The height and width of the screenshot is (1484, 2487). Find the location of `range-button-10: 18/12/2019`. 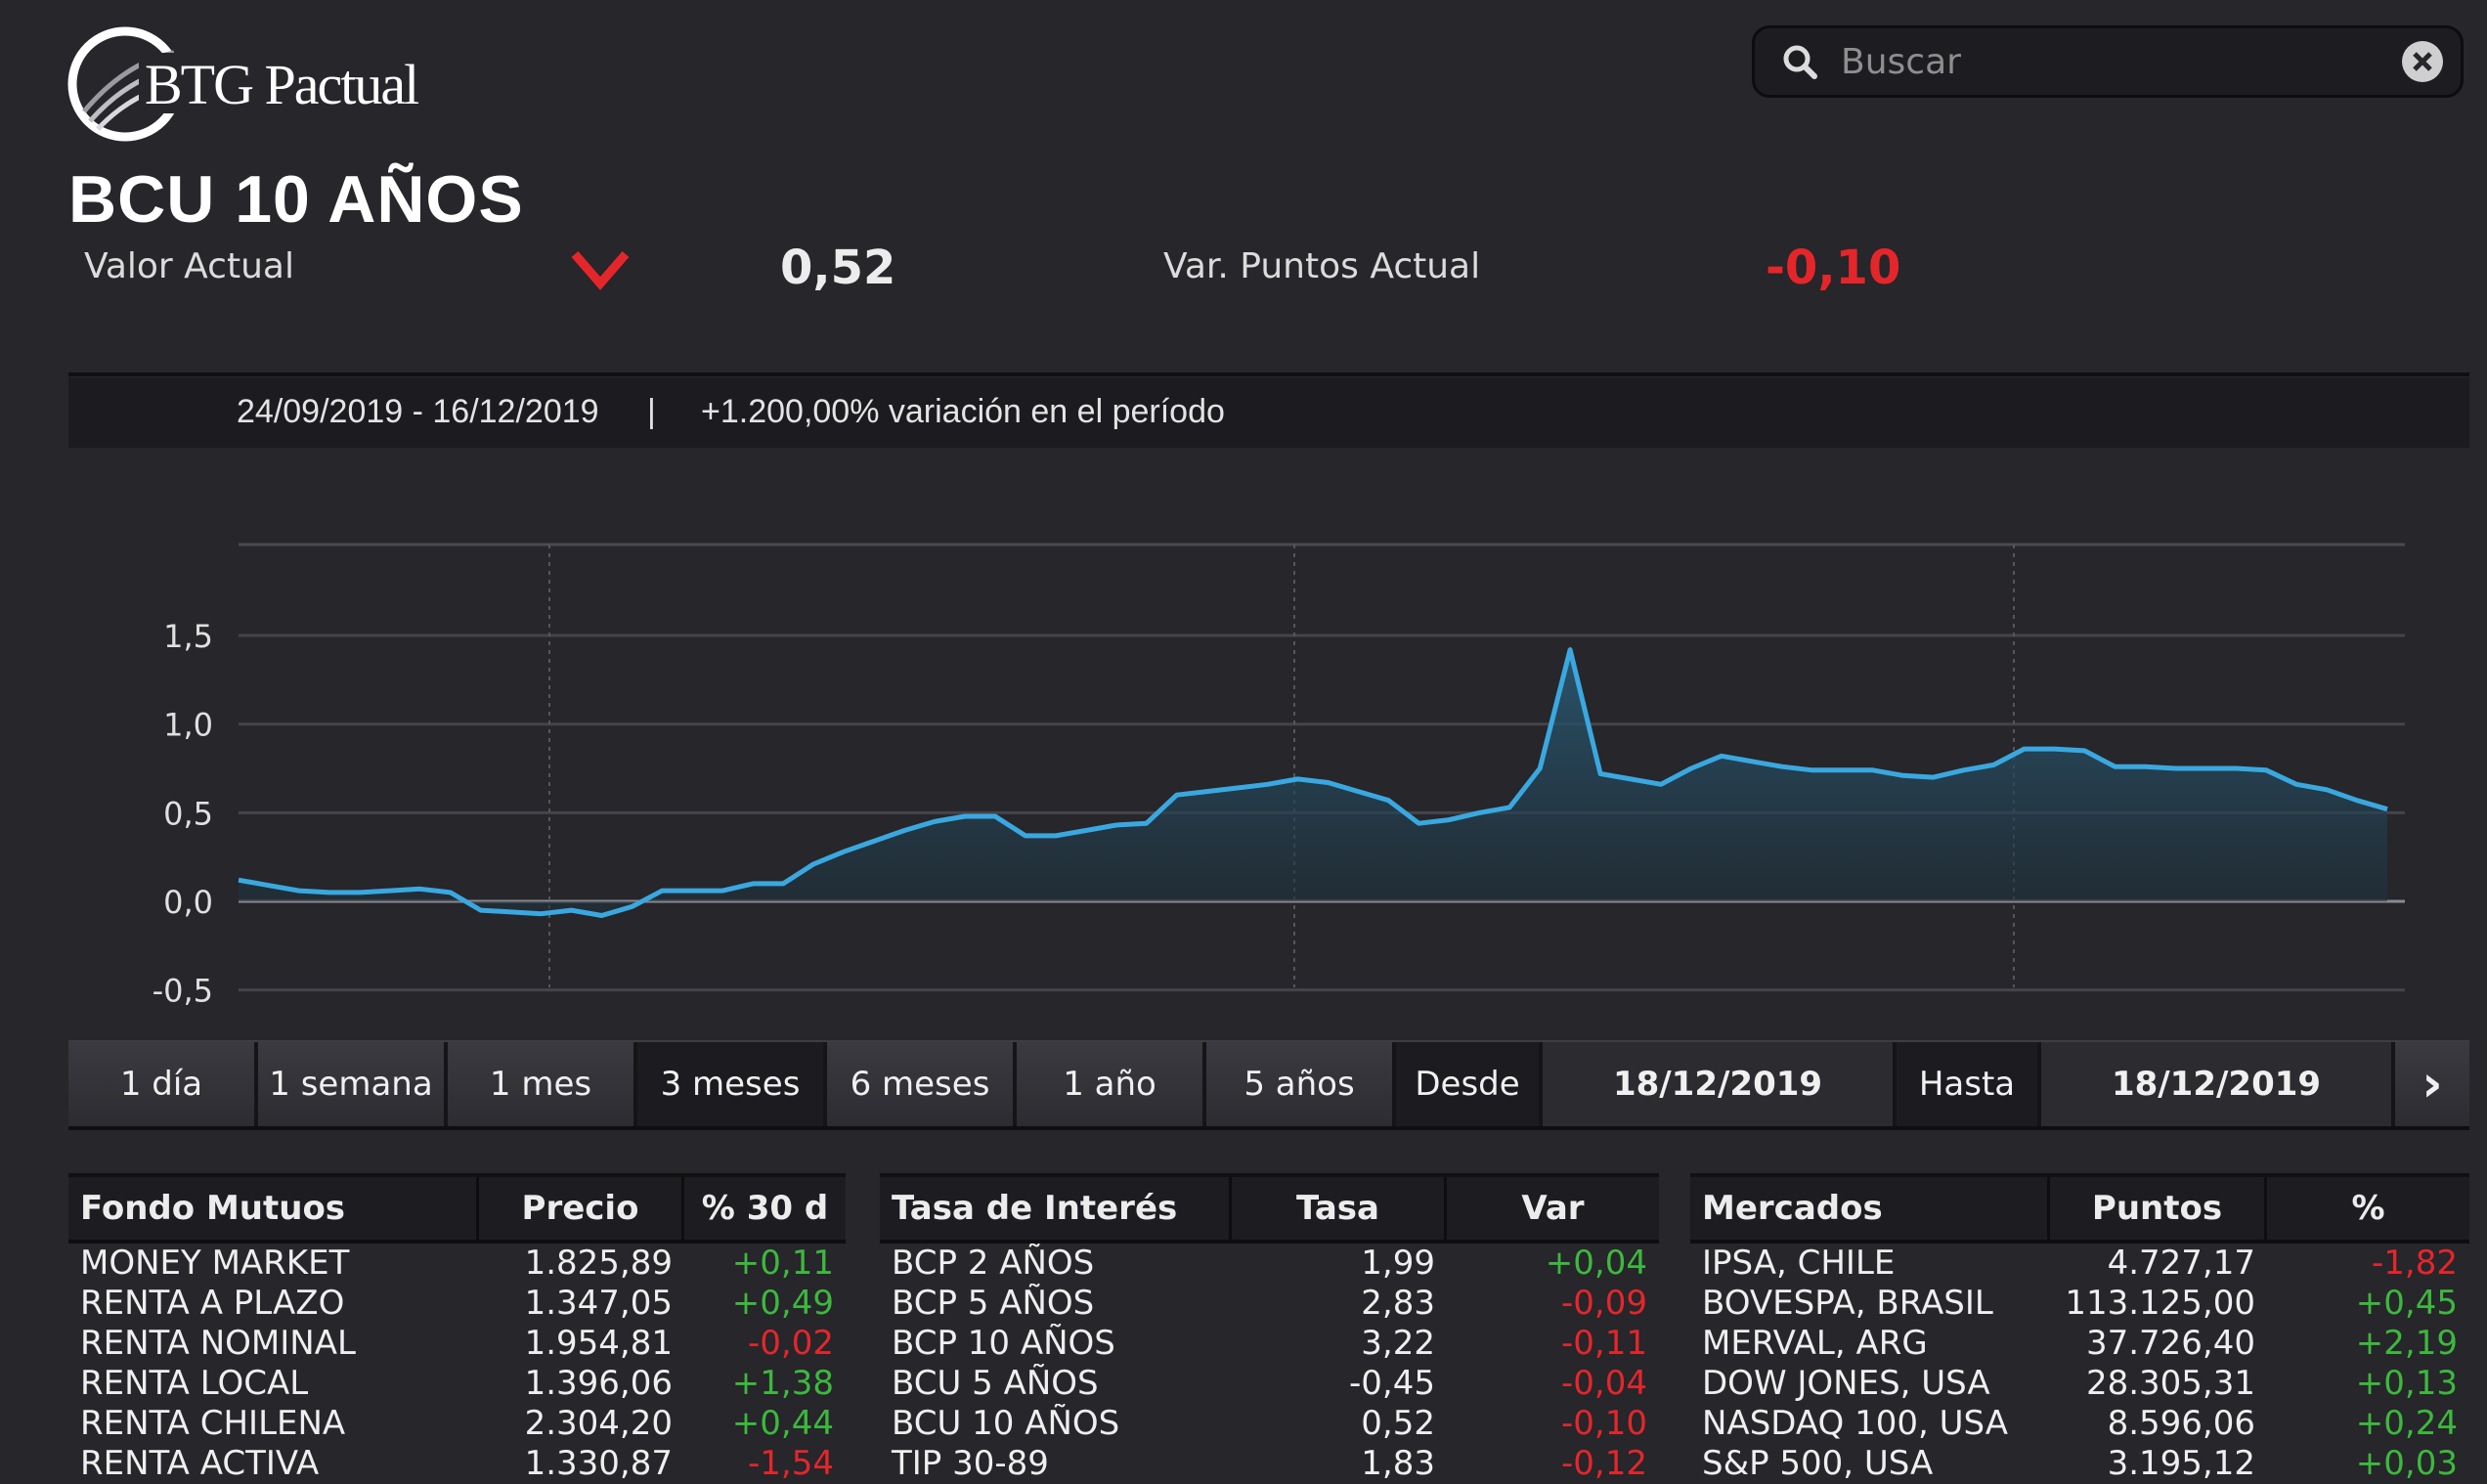

range-button-10: 18/12/2019 is located at coordinates (2218, 1084).